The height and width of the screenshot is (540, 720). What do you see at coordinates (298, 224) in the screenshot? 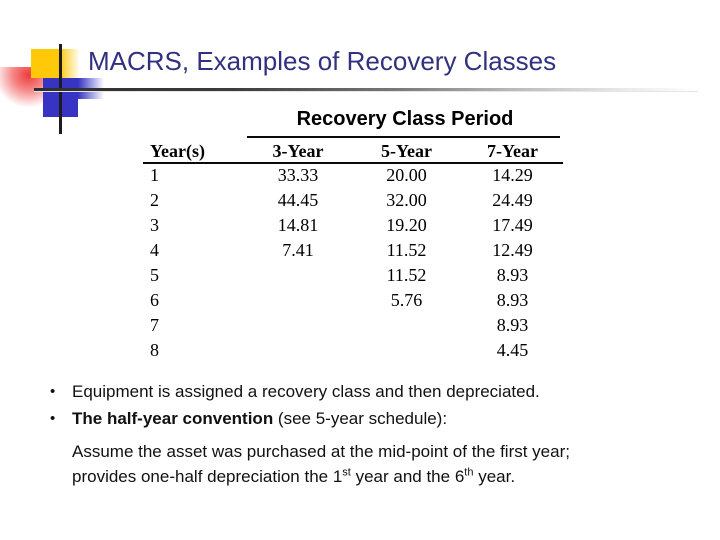
I see `cell-3yr: 14.81` at bounding box center [298, 224].